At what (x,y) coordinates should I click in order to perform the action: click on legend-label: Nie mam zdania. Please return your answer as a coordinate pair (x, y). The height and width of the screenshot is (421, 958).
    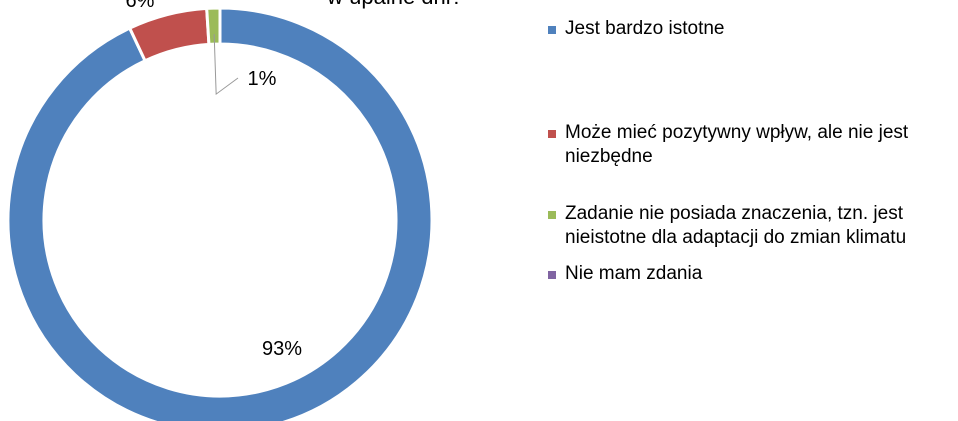
    Looking at the image, I should click on (634, 273).